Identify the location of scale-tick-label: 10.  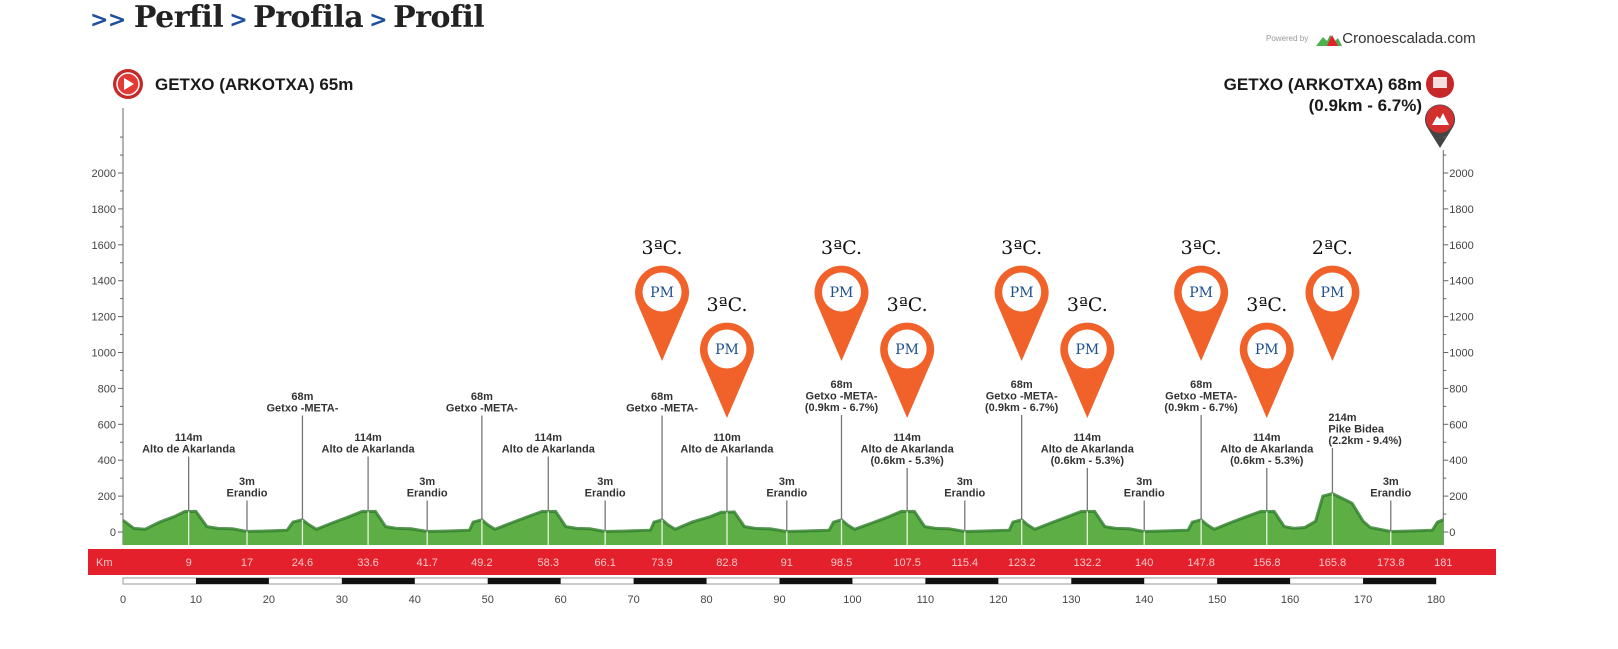
(196, 600).